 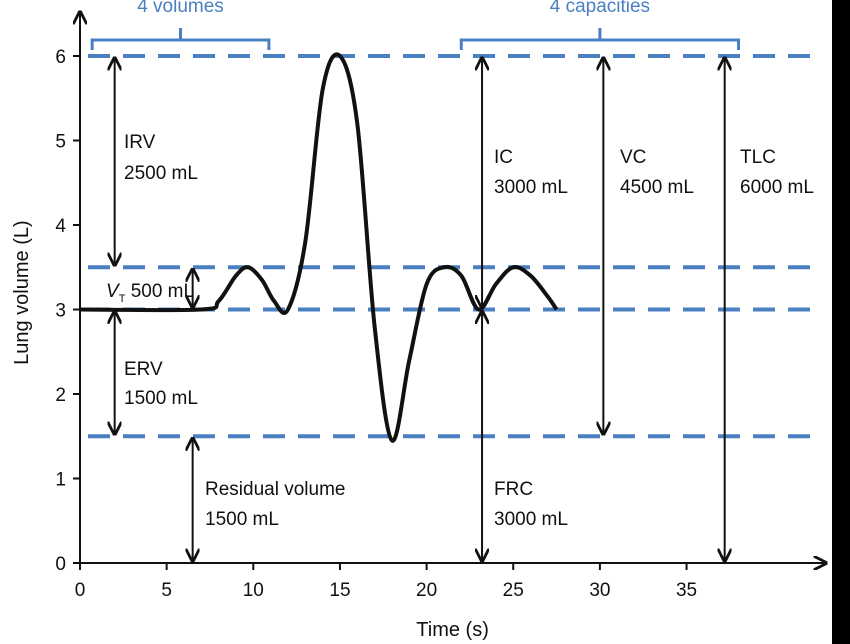 What do you see at coordinates (686, 590) in the screenshot?
I see `x-tick-label-7: 35` at bounding box center [686, 590].